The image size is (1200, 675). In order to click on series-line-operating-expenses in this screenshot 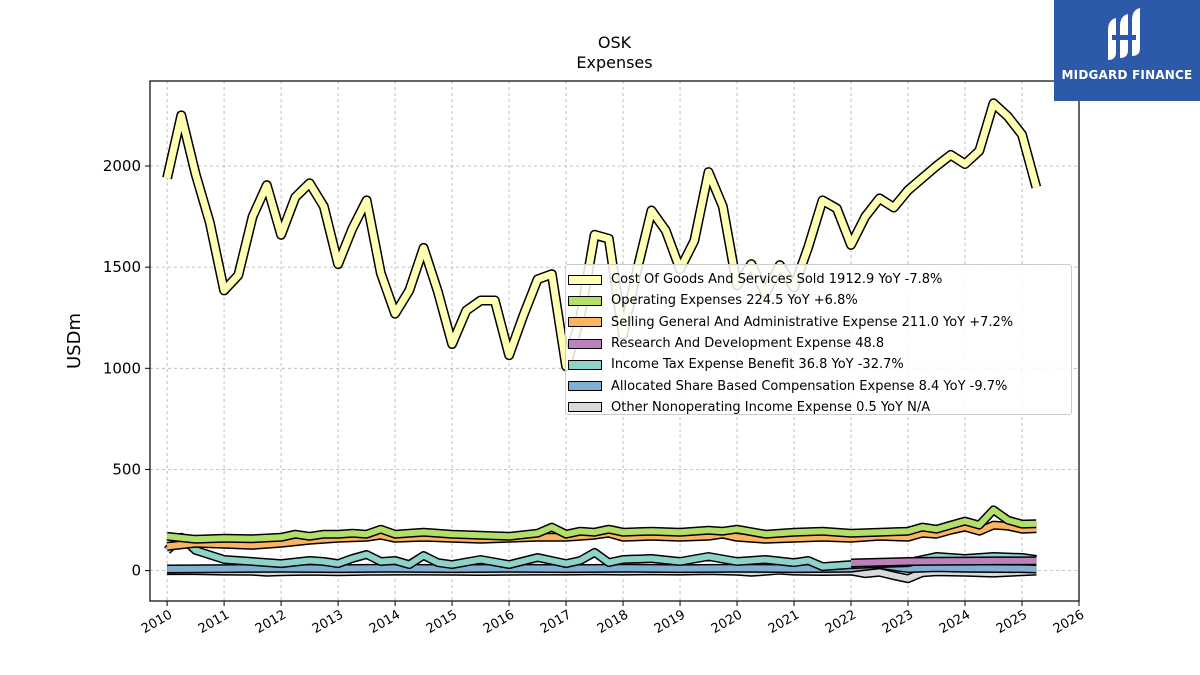, I will do `click(601, 524)`.